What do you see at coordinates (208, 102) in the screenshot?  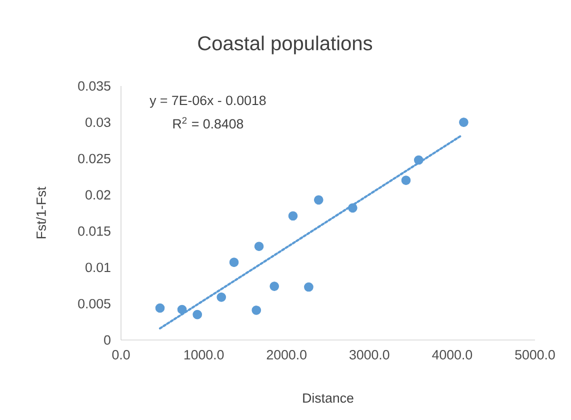 I see `annotation: y = 7E-06x - 0.0018` at bounding box center [208, 102].